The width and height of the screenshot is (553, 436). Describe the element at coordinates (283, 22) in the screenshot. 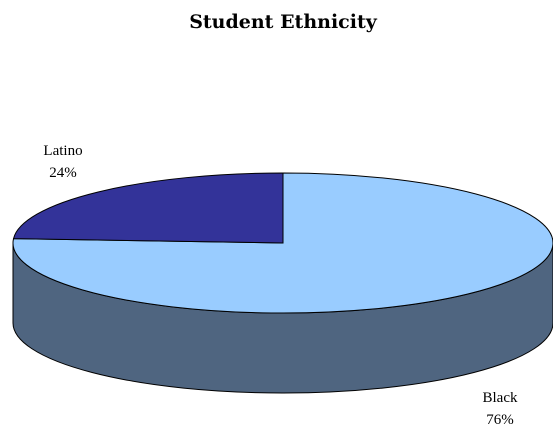

I see `chart-title: Student Ethnicity` at that location.